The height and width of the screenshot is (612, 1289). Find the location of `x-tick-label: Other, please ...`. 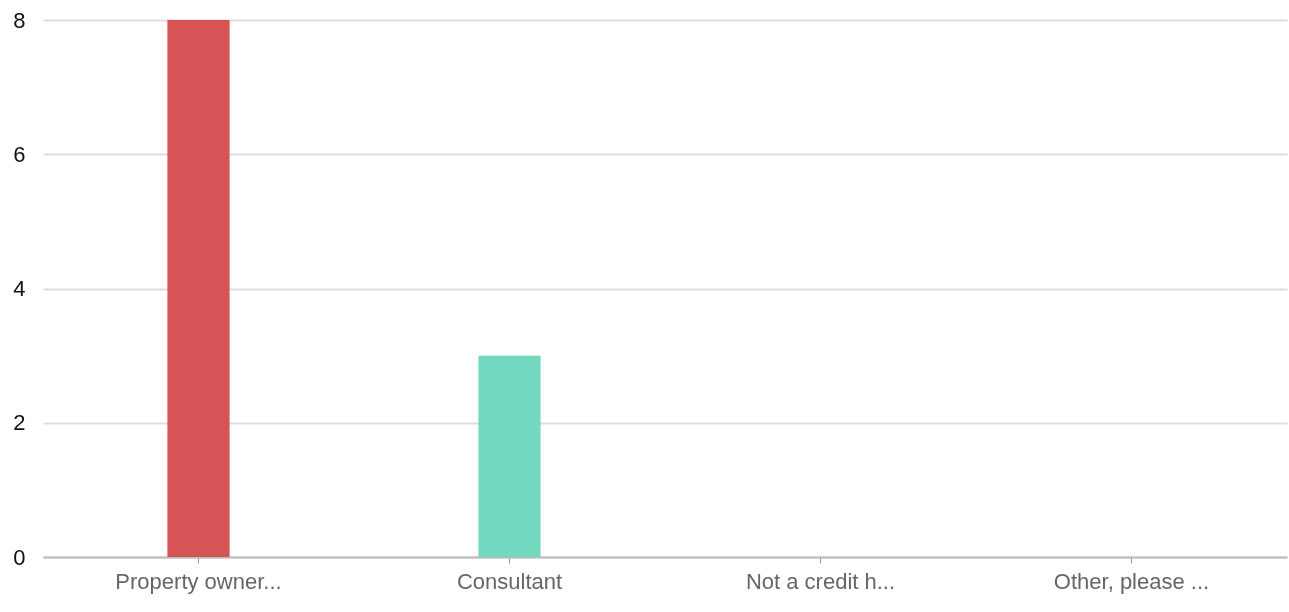

x-tick-label: Other, please ... is located at coordinates (1131, 581).